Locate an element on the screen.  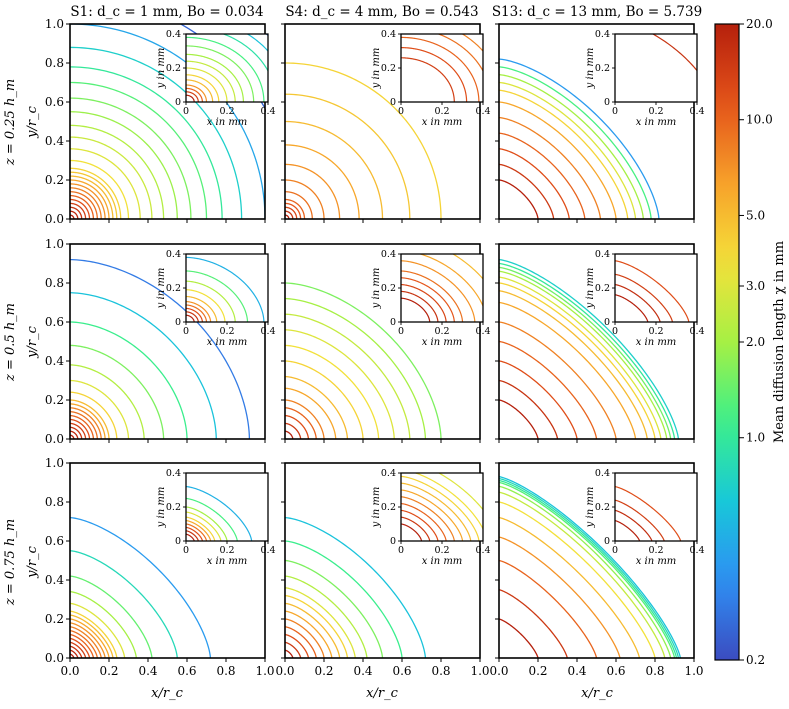
inset-contour-lines is located at coordinates (674, 53).